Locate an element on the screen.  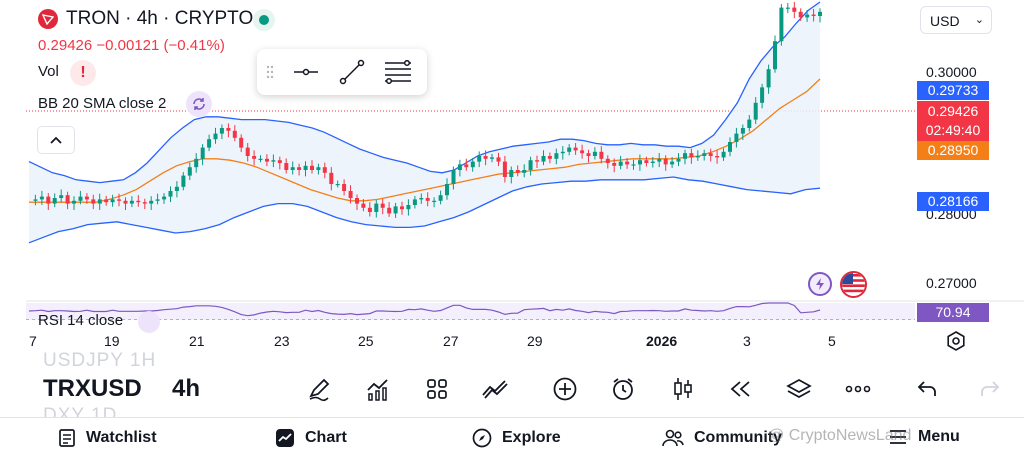
nav-watchlist: Watchlist is located at coordinates (107, 438).